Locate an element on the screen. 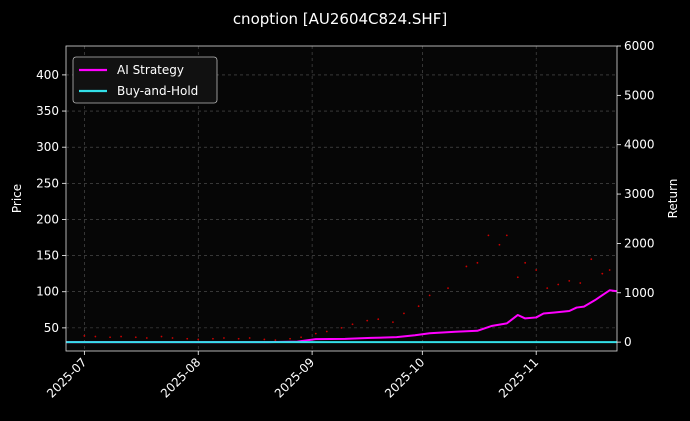 The width and height of the screenshot is (690, 421). x-tick-label: 2025-10 is located at coordinates (404, 377).